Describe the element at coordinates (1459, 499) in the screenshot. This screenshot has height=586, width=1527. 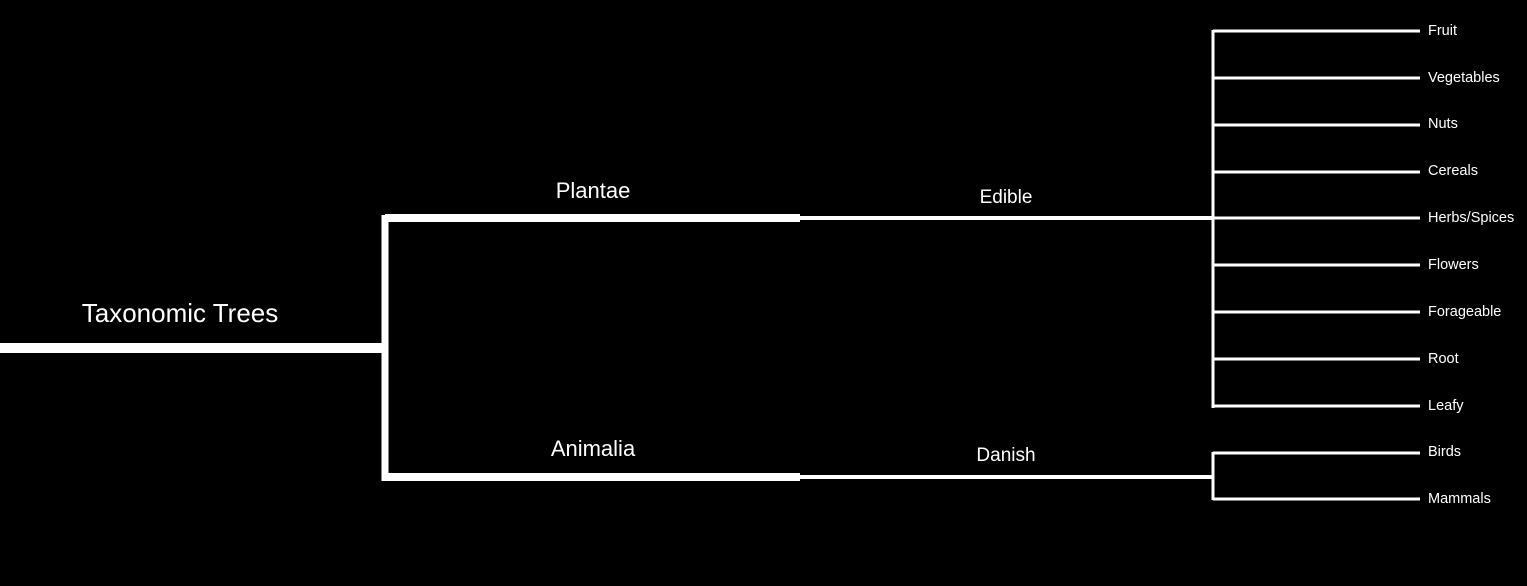
I see `leaf-label-mammals: Mammals` at that location.